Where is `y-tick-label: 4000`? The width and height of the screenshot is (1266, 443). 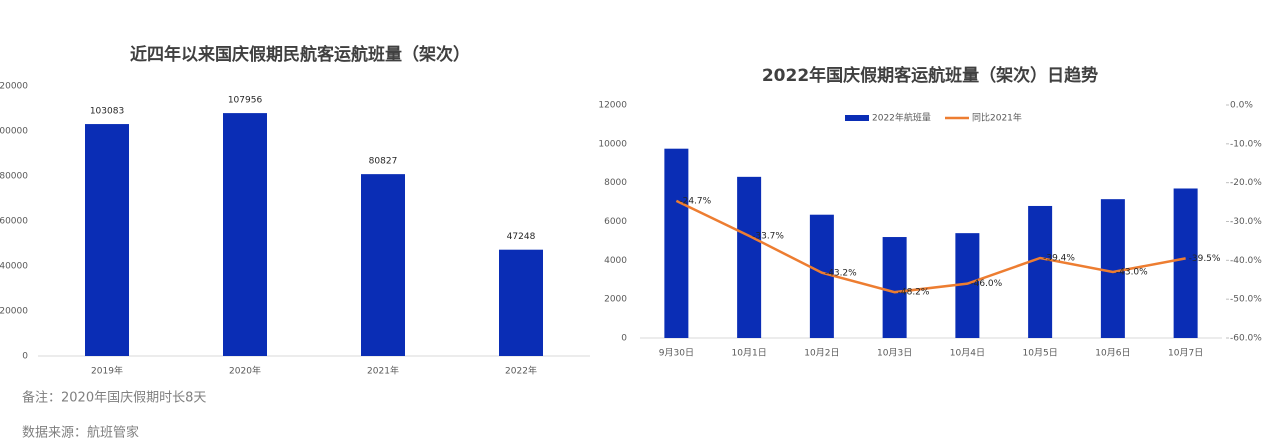
y-tick-label: 4000 is located at coordinates (615, 261).